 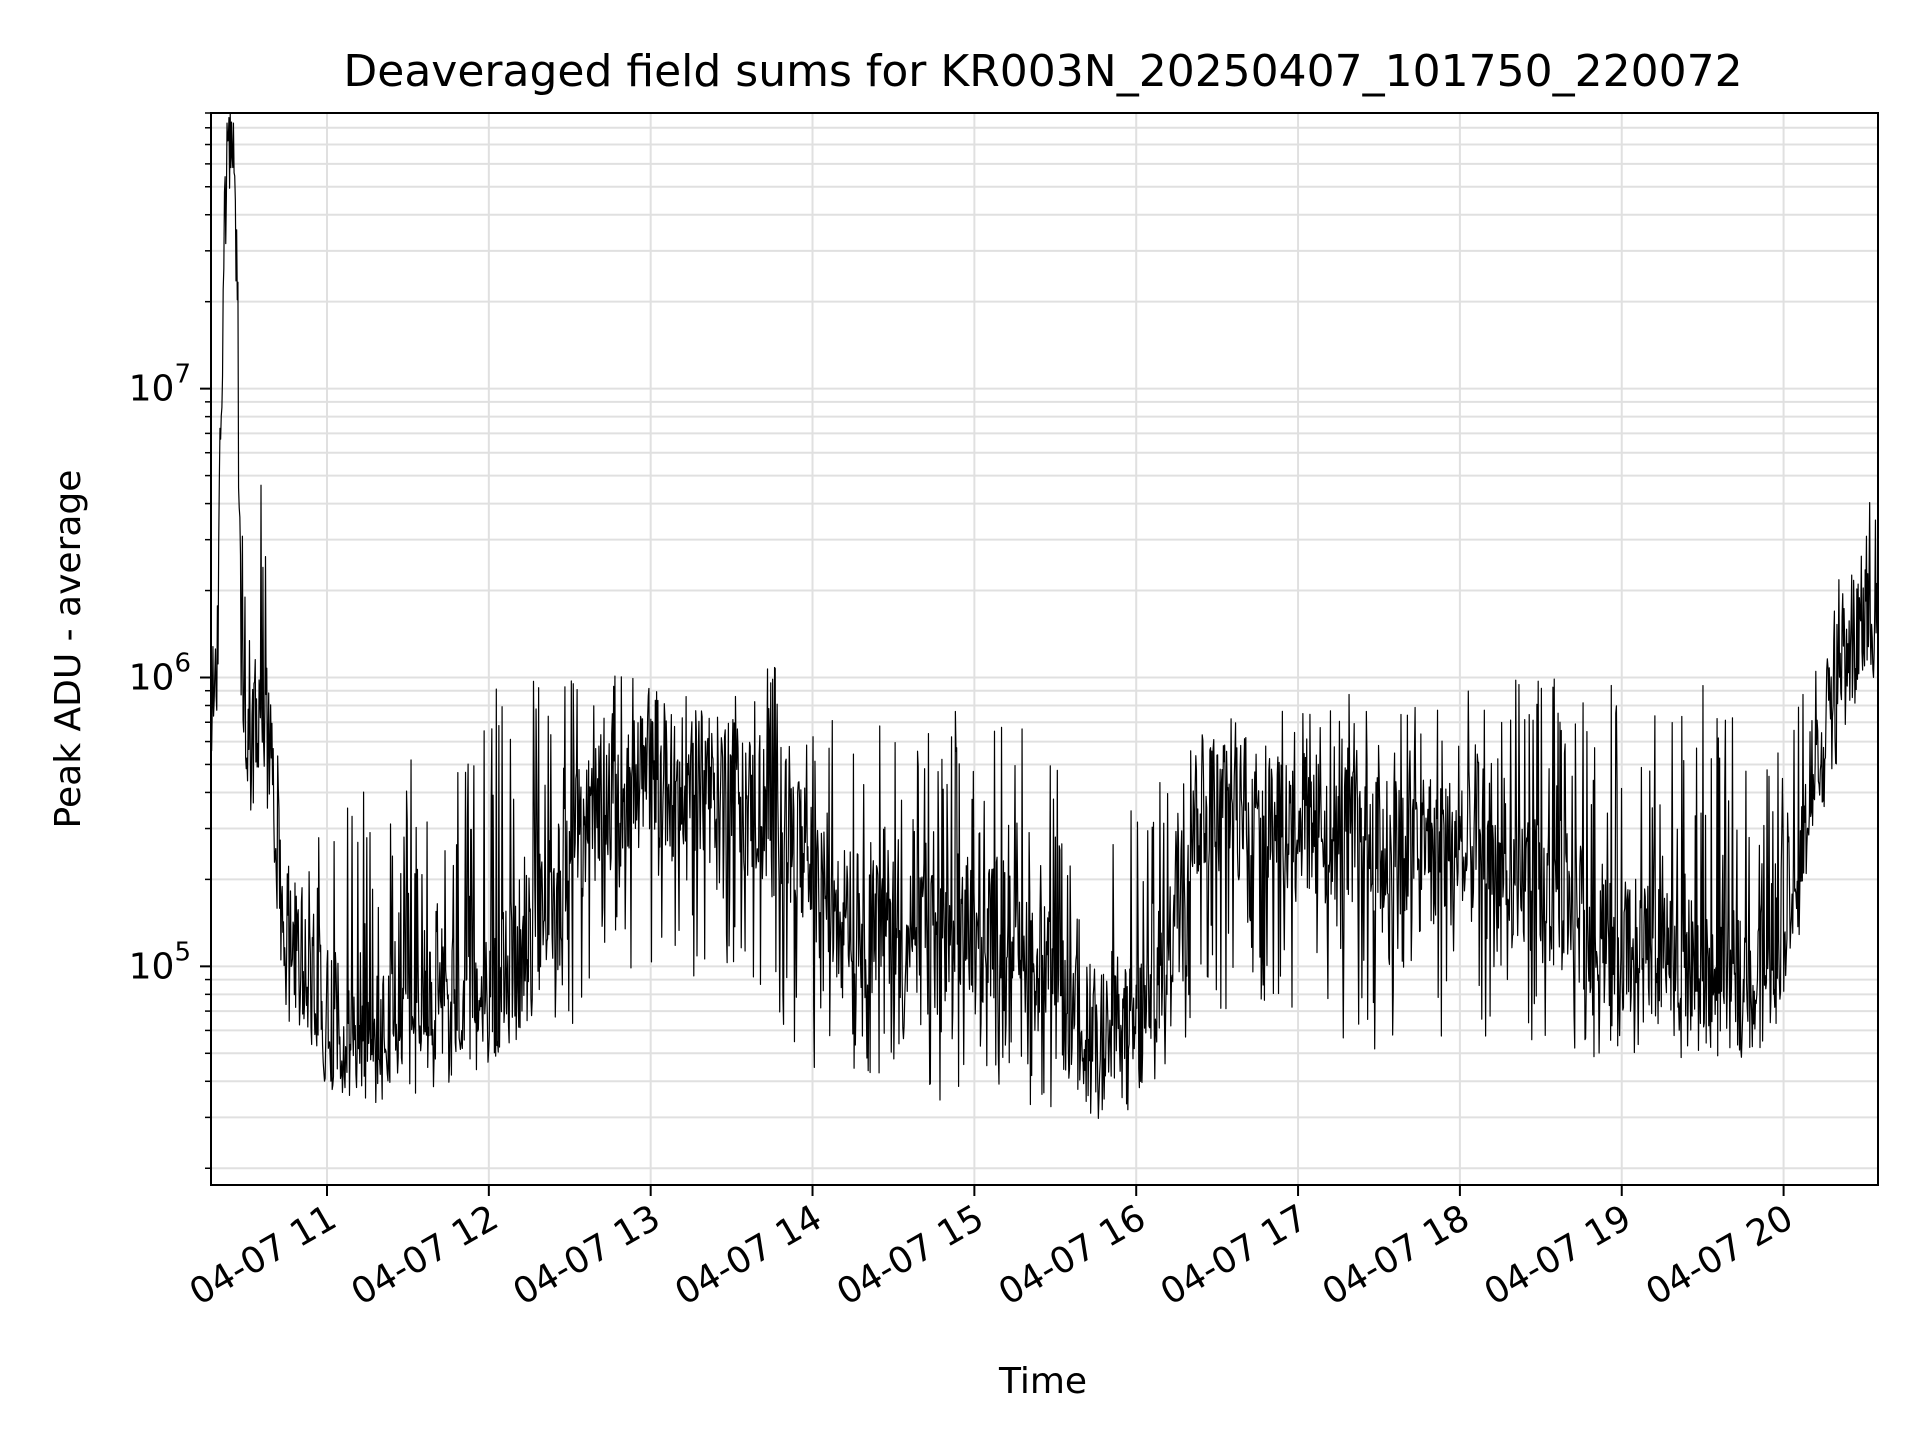 What do you see at coordinates (68, 649) in the screenshot?
I see `y-axis-label: Peak ADU - average` at bounding box center [68, 649].